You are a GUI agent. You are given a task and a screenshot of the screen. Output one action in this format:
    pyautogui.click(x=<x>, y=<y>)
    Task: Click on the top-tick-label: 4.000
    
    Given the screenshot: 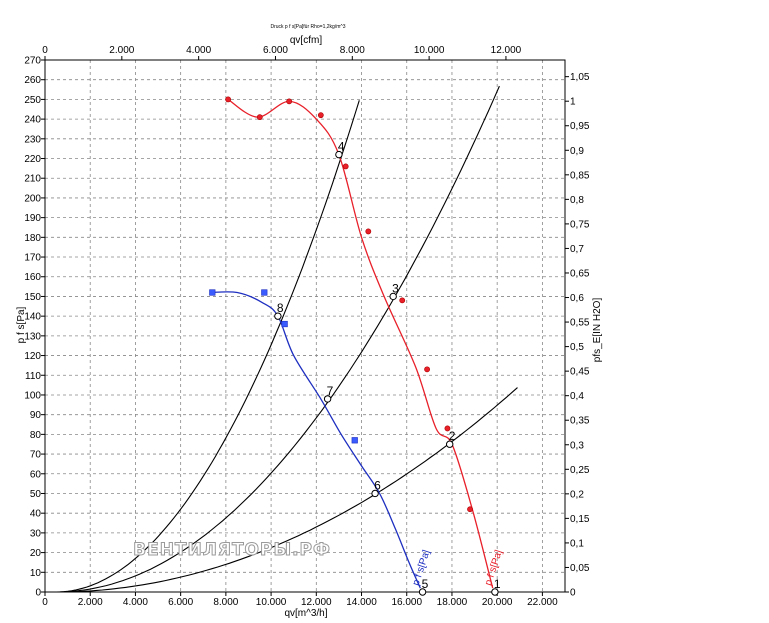 What is the action you would take?
    pyautogui.click(x=198, y=50)
    